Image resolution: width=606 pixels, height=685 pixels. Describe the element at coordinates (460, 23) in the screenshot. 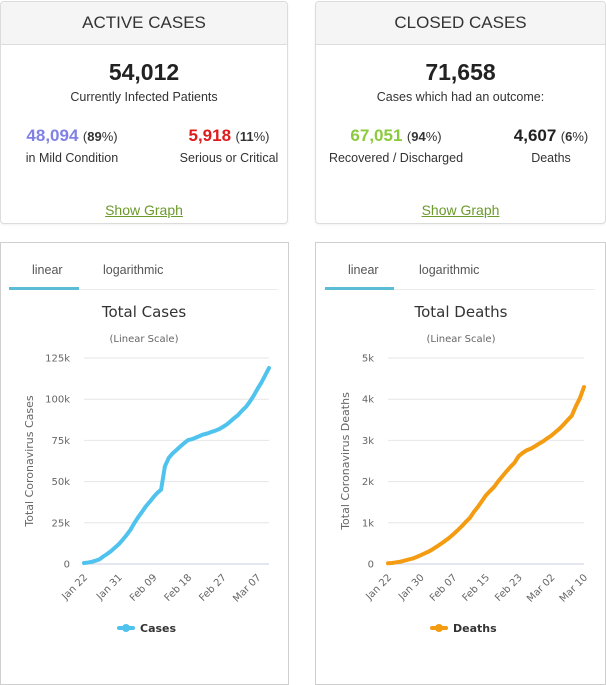

I see `closed-cases-heading: CLOSED CASES` at that location.